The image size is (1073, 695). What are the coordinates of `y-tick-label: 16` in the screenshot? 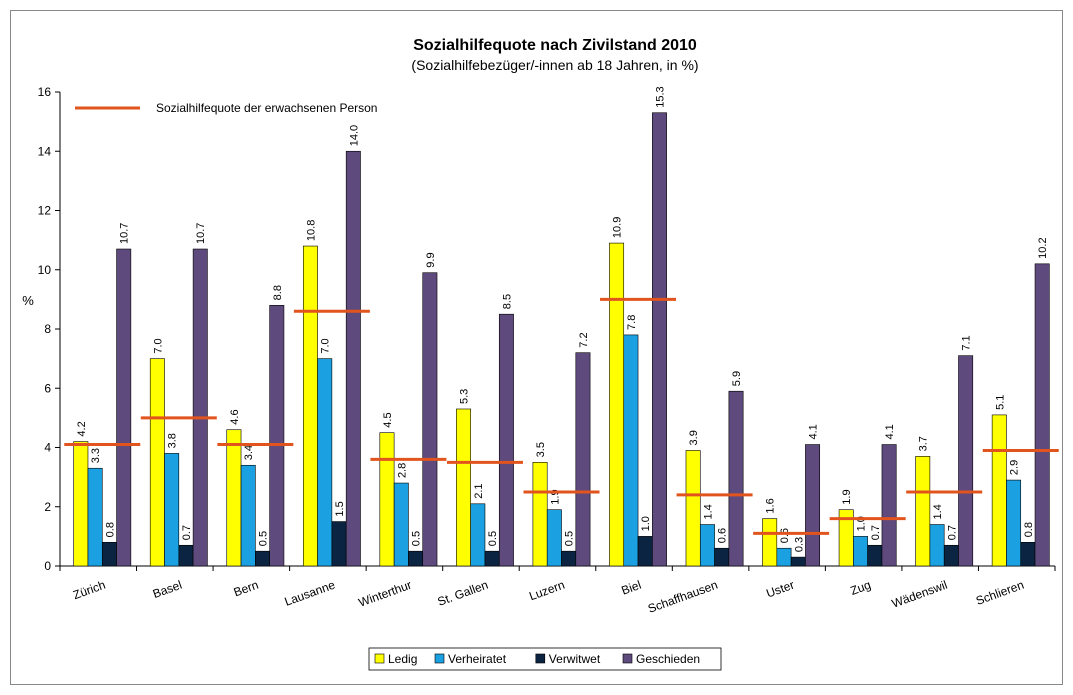 It's located at (45, 92).